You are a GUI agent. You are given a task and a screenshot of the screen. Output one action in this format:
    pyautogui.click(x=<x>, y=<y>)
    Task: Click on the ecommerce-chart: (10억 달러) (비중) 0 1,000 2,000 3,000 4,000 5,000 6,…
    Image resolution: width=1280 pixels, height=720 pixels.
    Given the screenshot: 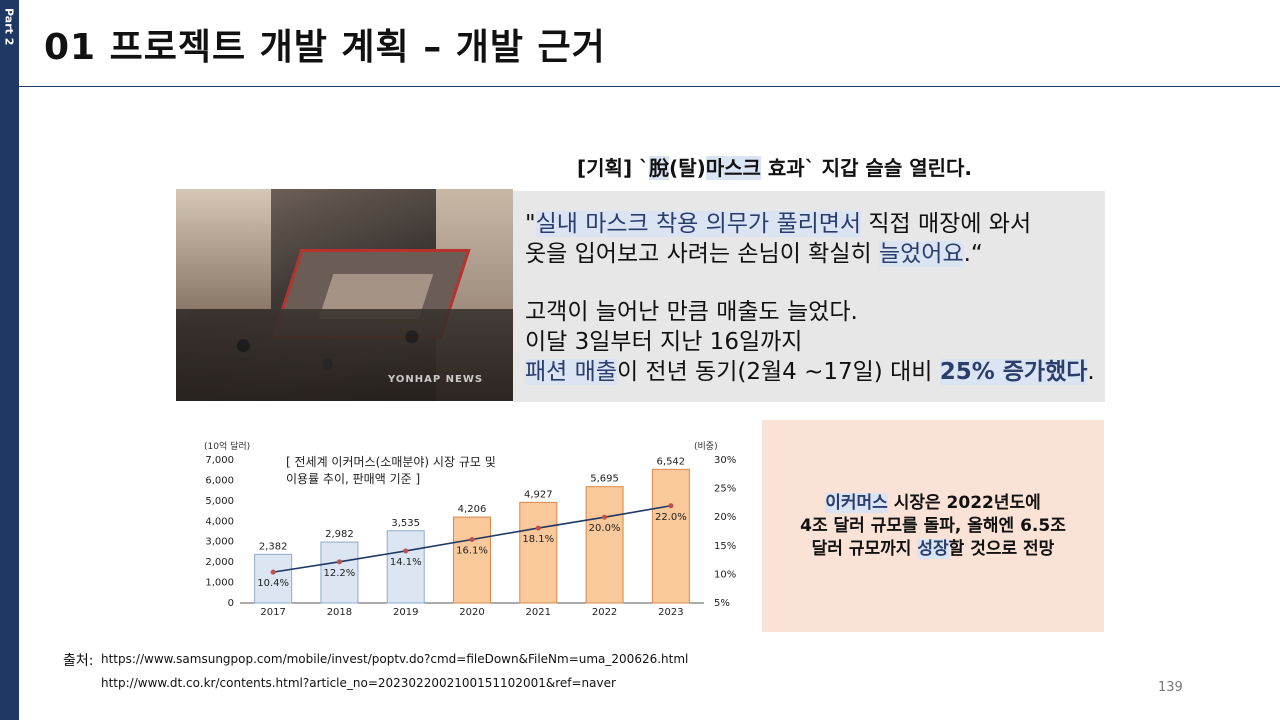 What is the action you would take?
    pyautogui.click(x=461, y=528)
    